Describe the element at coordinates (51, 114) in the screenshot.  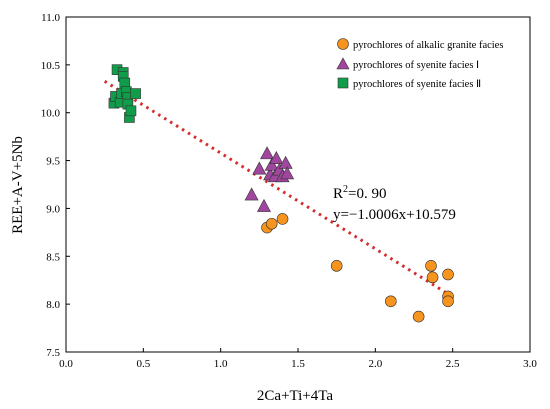
I see `y-tick-label: 10.0` at that location.